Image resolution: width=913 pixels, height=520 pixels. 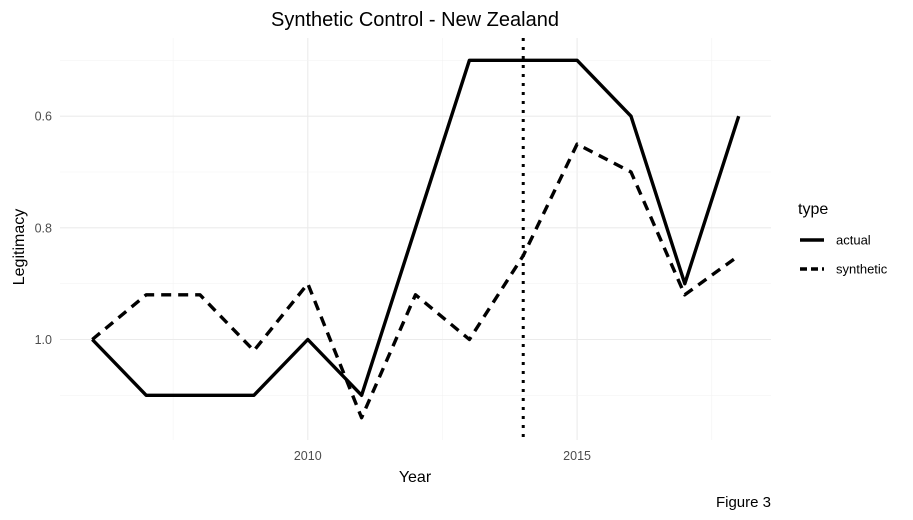 I want to click on y-tick-labels: 0.6 0.8 1.0, so click(x=43, y=228).